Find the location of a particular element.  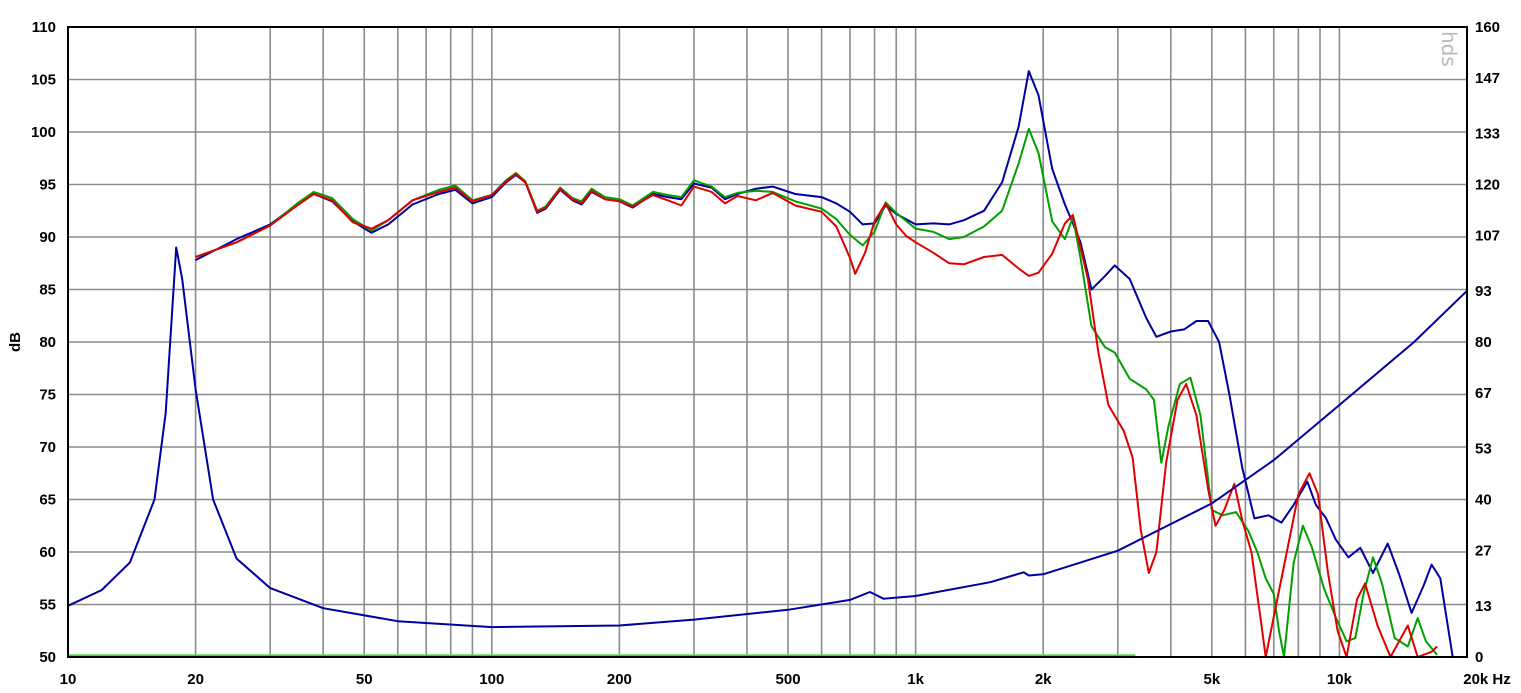

y-tick-label: 55 is located at coordinates (47, 605).